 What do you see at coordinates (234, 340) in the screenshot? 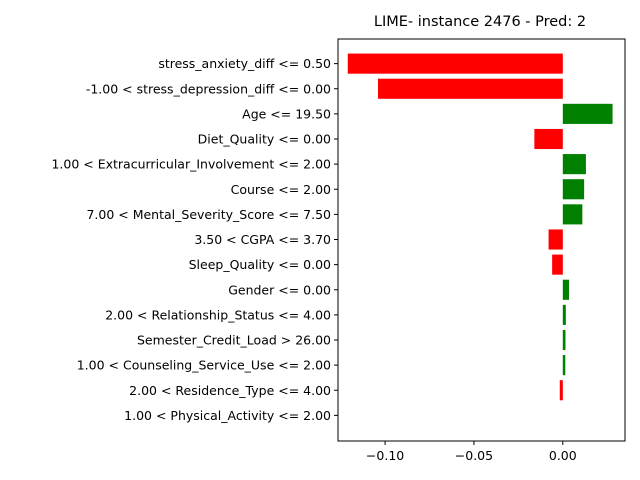
I see `y-tick-label: Semester_Credit_Load > 26.00` at bounding box center [234, 340].